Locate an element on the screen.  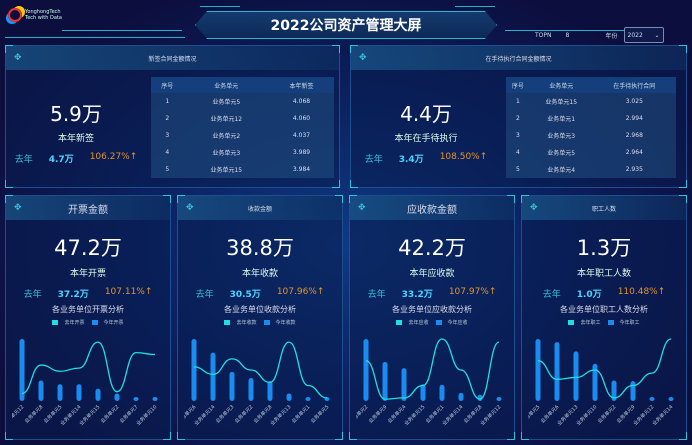
table-row: 5 业务单元4 2.935 is located at coordinates (591, 169).